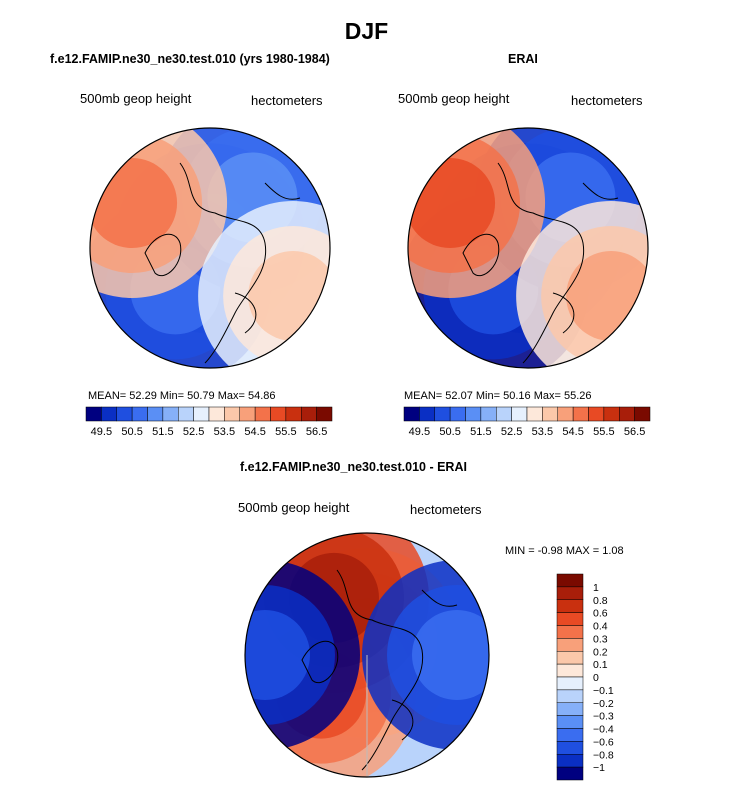 The height and width of the screenshot is (788, 733). Describe the element at coordinates (419, 432) in the screenshot. I see `colorbar-tick-label: 49.5` at that location.